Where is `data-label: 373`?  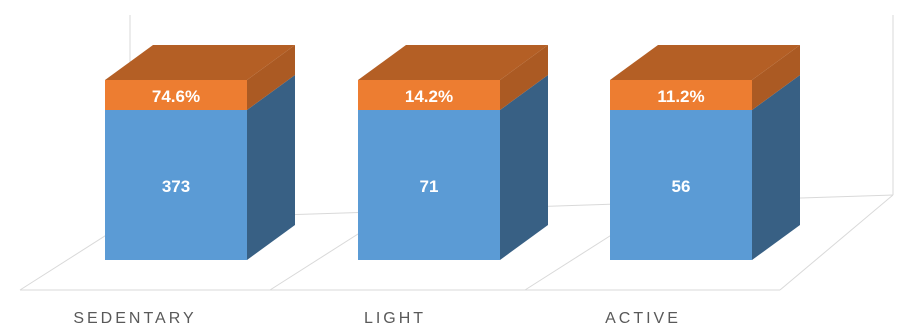
data-label: 373 is located at coordinates (176, 186).